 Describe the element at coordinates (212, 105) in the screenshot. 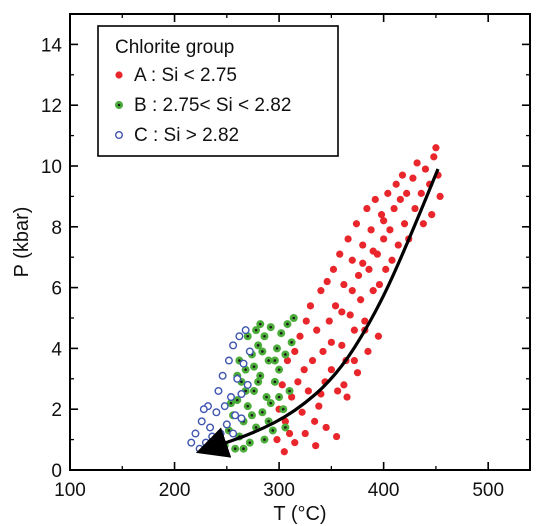

I see `legend-label-b: B : 2.75< Si < 2.82` at that location.